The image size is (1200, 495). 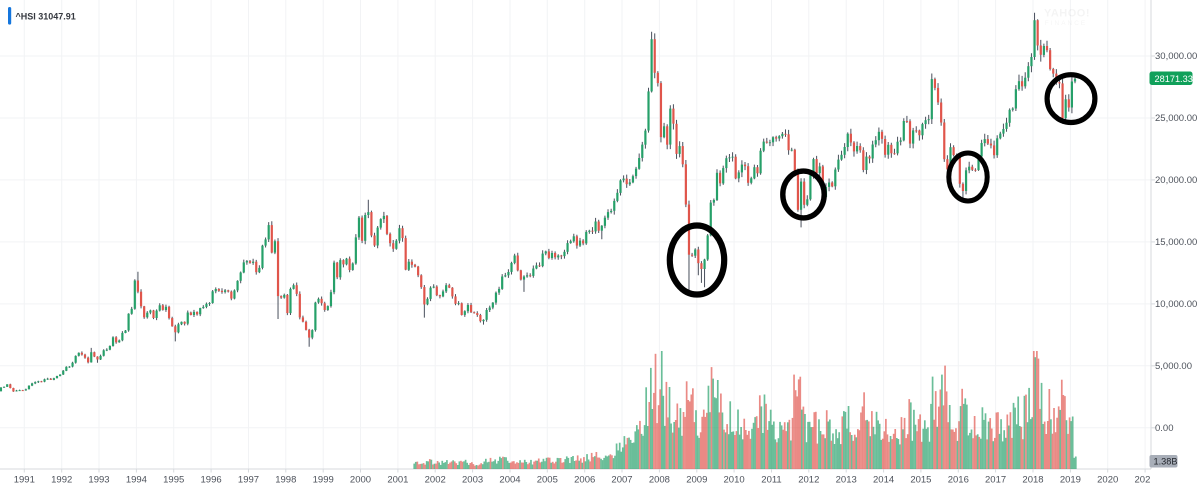 I want to click on svg-text: 2014, so click(x=883, y=480).